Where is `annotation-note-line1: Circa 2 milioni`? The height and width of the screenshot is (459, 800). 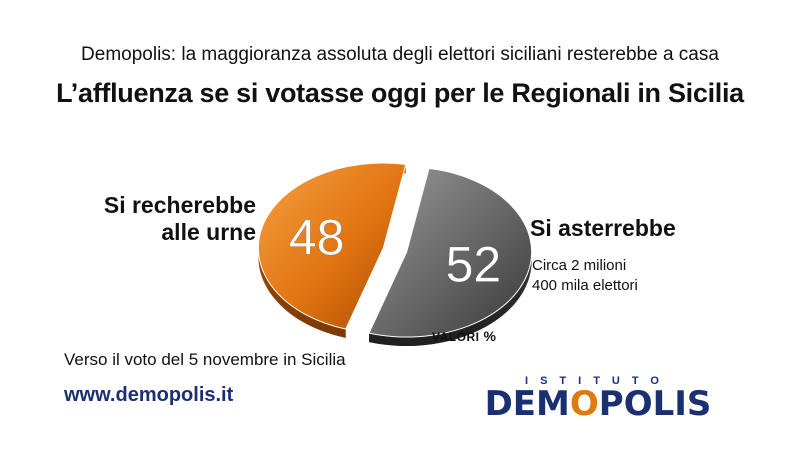 annotation-note-line1: Circa 2 milioni is located at coordinates (579, 265).